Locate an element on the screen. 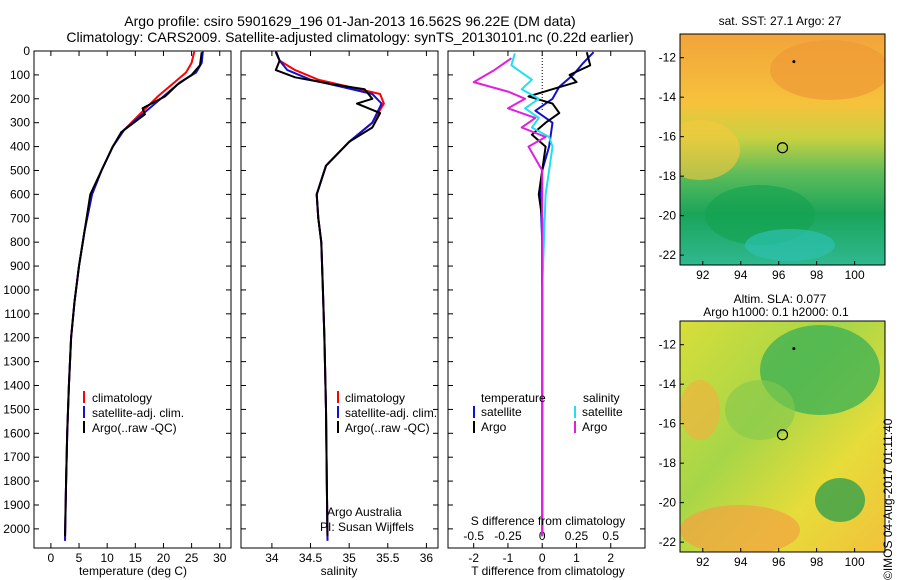  series-line-1-clim is located at coordinates (329, 295).